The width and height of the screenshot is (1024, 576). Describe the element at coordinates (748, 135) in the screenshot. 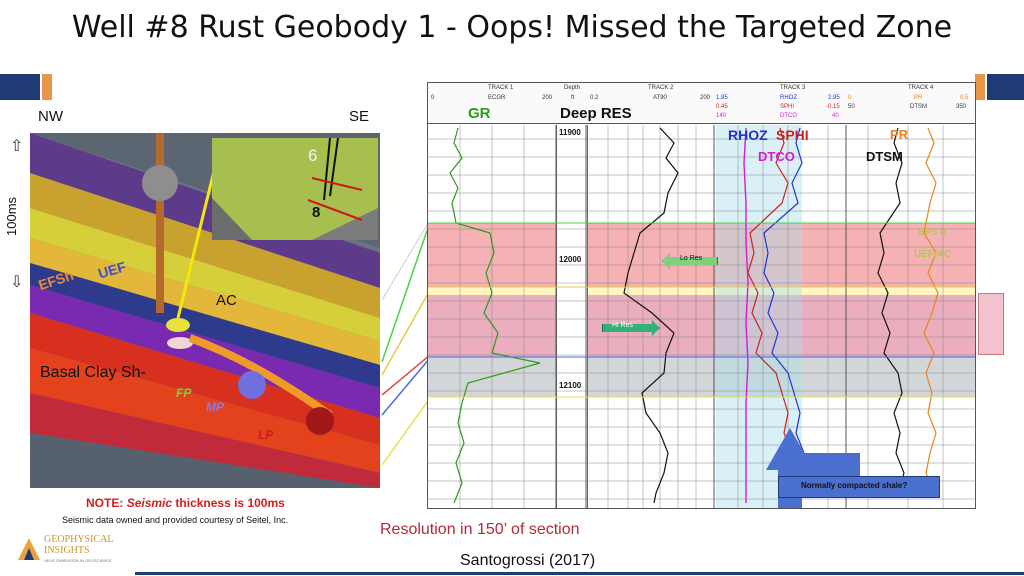

I see `rhoz-curve-label: RHOZ` at that location.